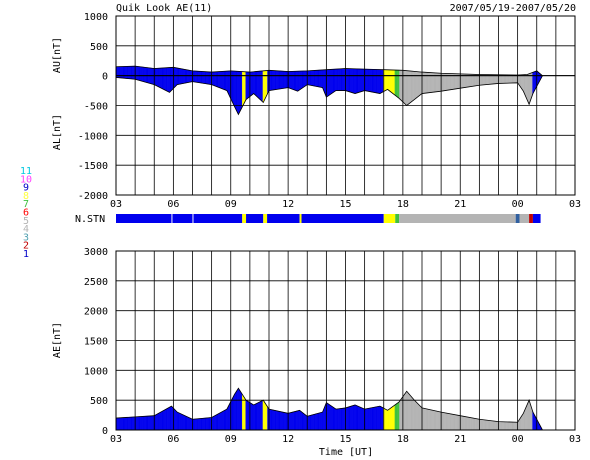 This screenshot has width=590, height=460. What do you see at coordinates (460, 439) in the screenshot?
I see `x-tick-label: 21` at bounding box center [460, 439].